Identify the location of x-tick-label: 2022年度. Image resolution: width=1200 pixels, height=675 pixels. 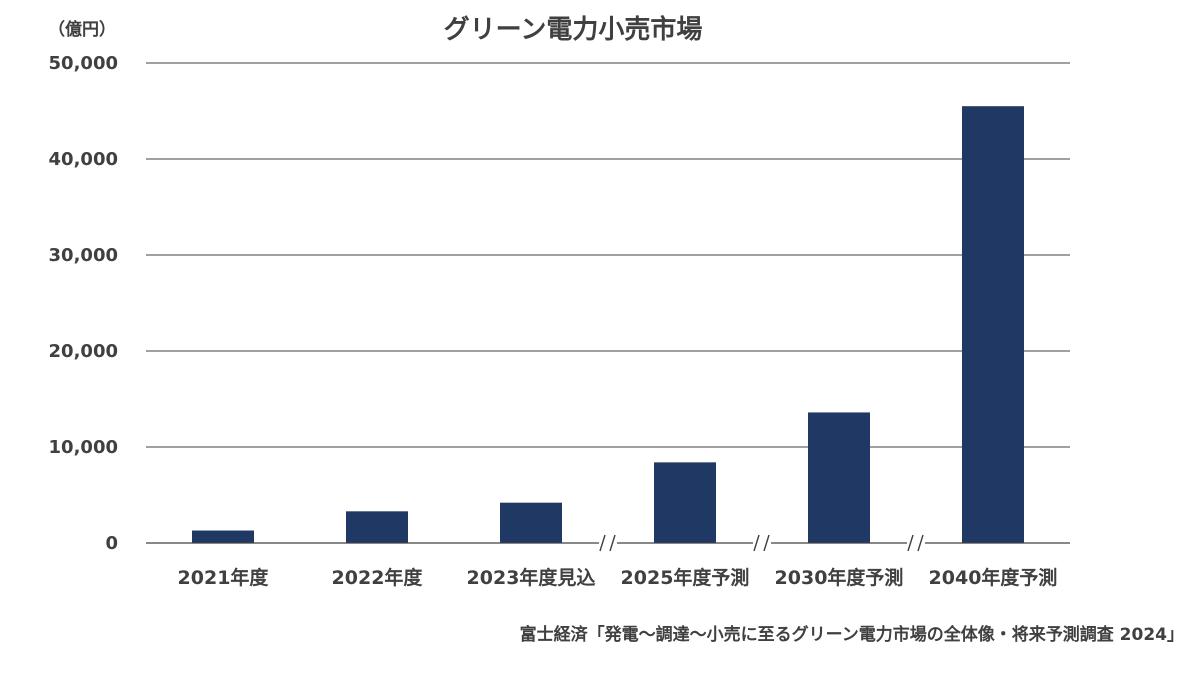
(378, 577).